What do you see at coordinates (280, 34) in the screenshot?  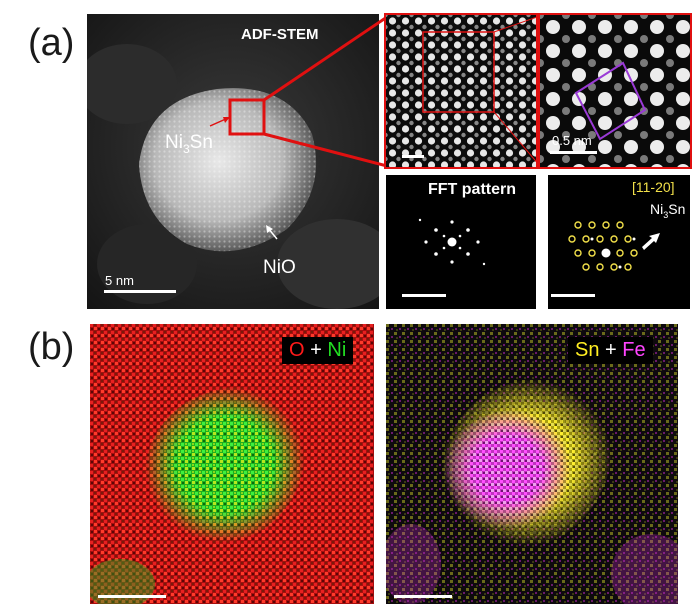 I see `adf-stem-title: ADF-STEM` at bounding box center [280, 34].